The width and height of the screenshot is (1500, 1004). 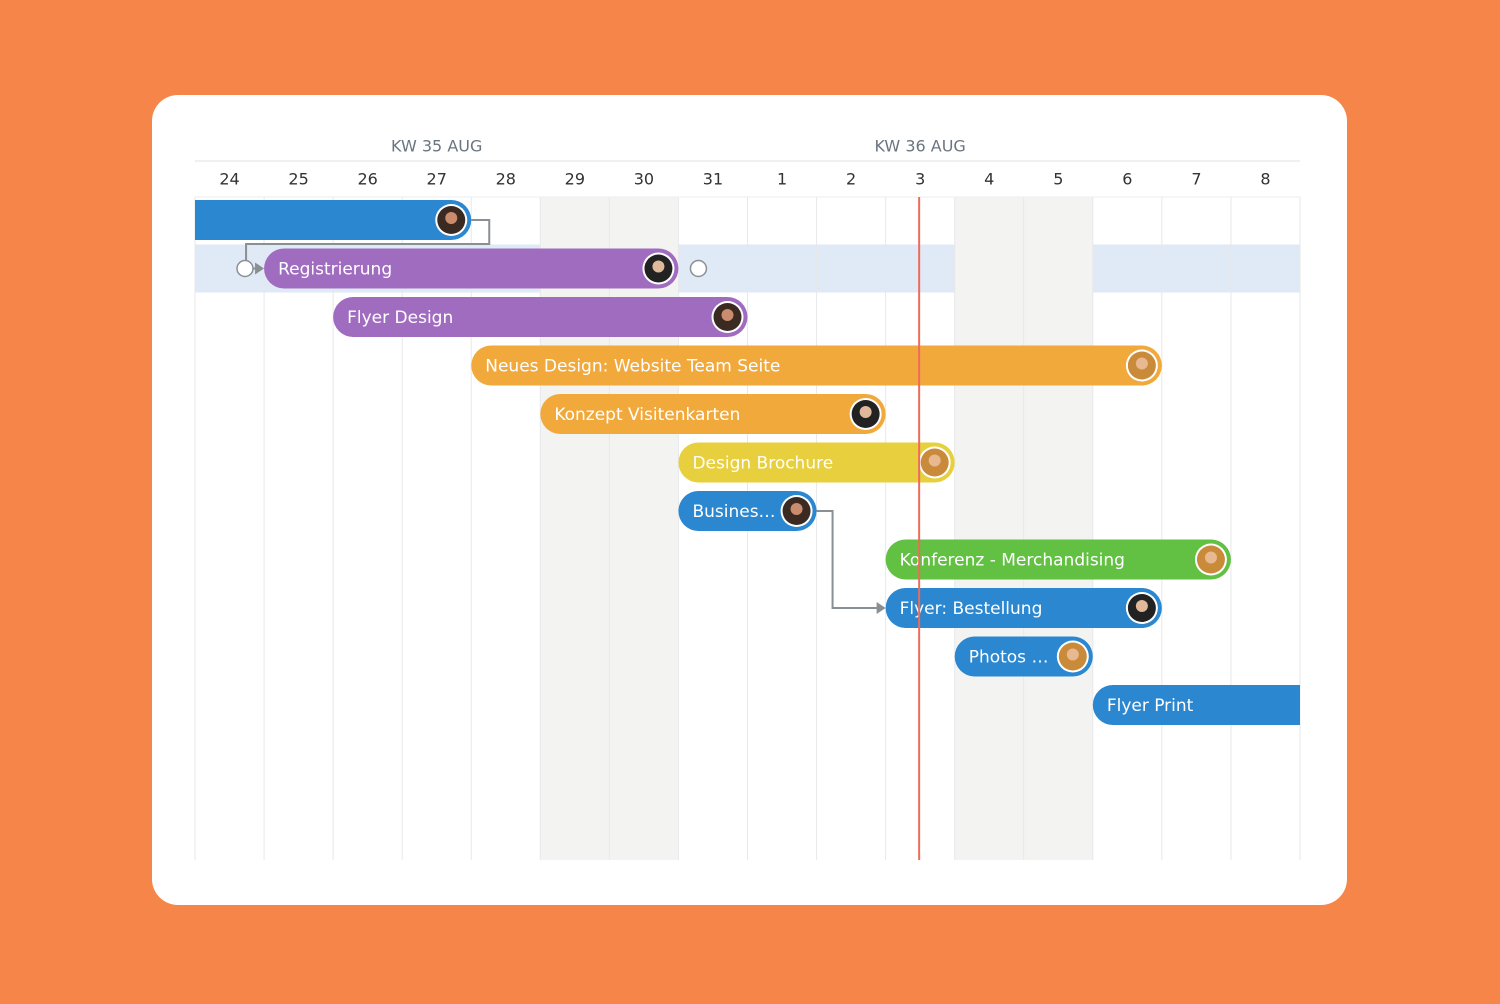 What do you see at coordinates (506, 179) in the screenshot?
I see `day-label: 28` at bounding box center [506, 179].